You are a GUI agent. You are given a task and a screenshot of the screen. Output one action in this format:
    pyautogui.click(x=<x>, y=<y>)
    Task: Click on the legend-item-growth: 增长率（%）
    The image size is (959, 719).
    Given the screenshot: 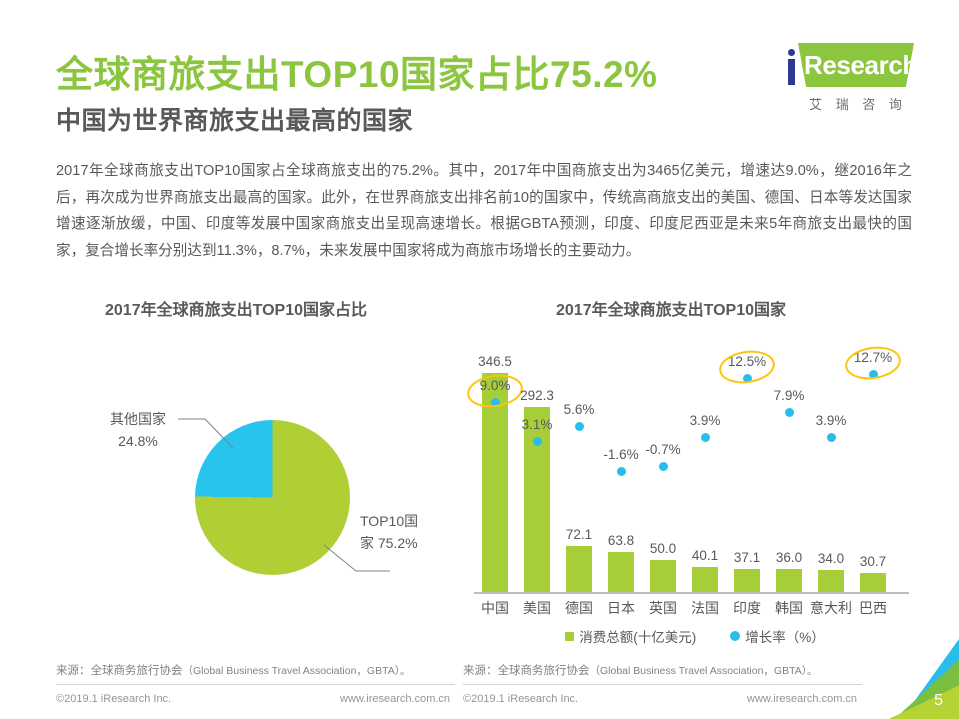 What is the action you would take?
    pyautogui.click(x=777, y=636)
    